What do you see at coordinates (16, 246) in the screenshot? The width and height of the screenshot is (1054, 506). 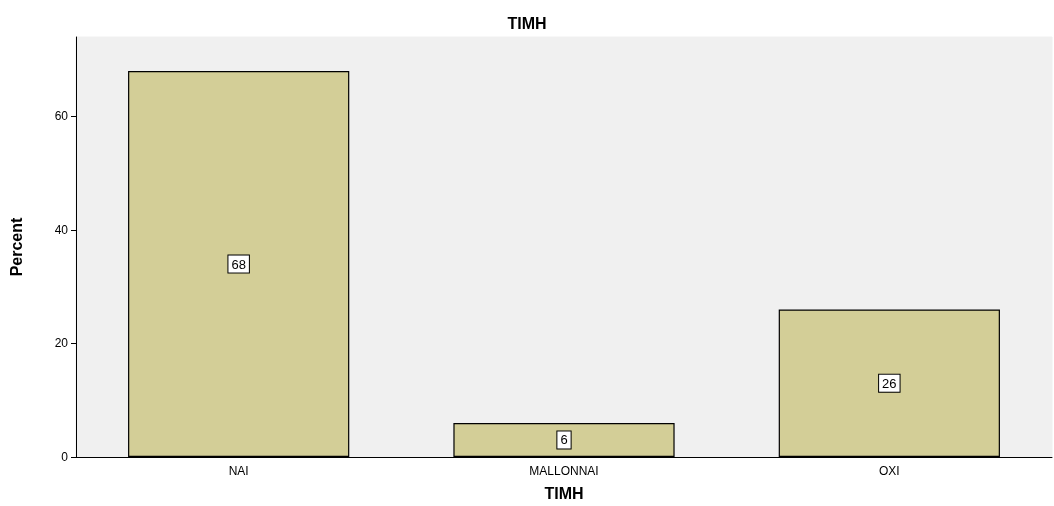 I see `y-axis-title: Percent` at bounding box center [16, 246].